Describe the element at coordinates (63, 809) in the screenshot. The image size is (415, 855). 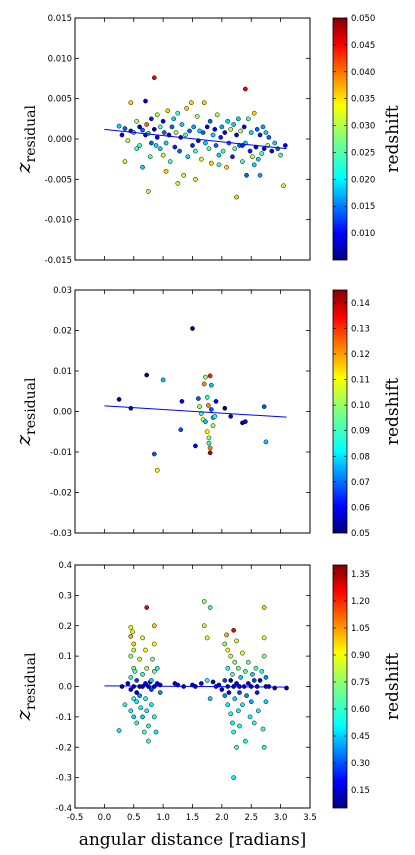
I see `y-tick-label: -0.4` at that location.